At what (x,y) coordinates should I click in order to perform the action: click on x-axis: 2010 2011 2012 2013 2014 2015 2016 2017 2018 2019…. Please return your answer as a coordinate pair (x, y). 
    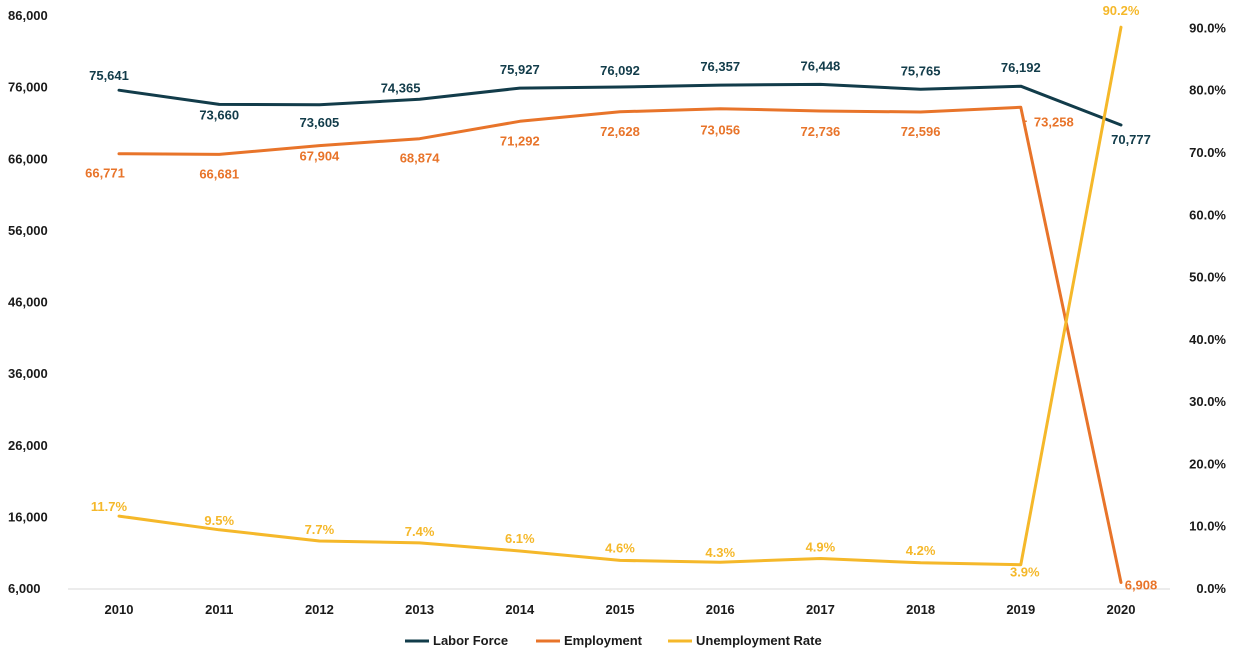
    Looking at the image, I should click on (620, 609).